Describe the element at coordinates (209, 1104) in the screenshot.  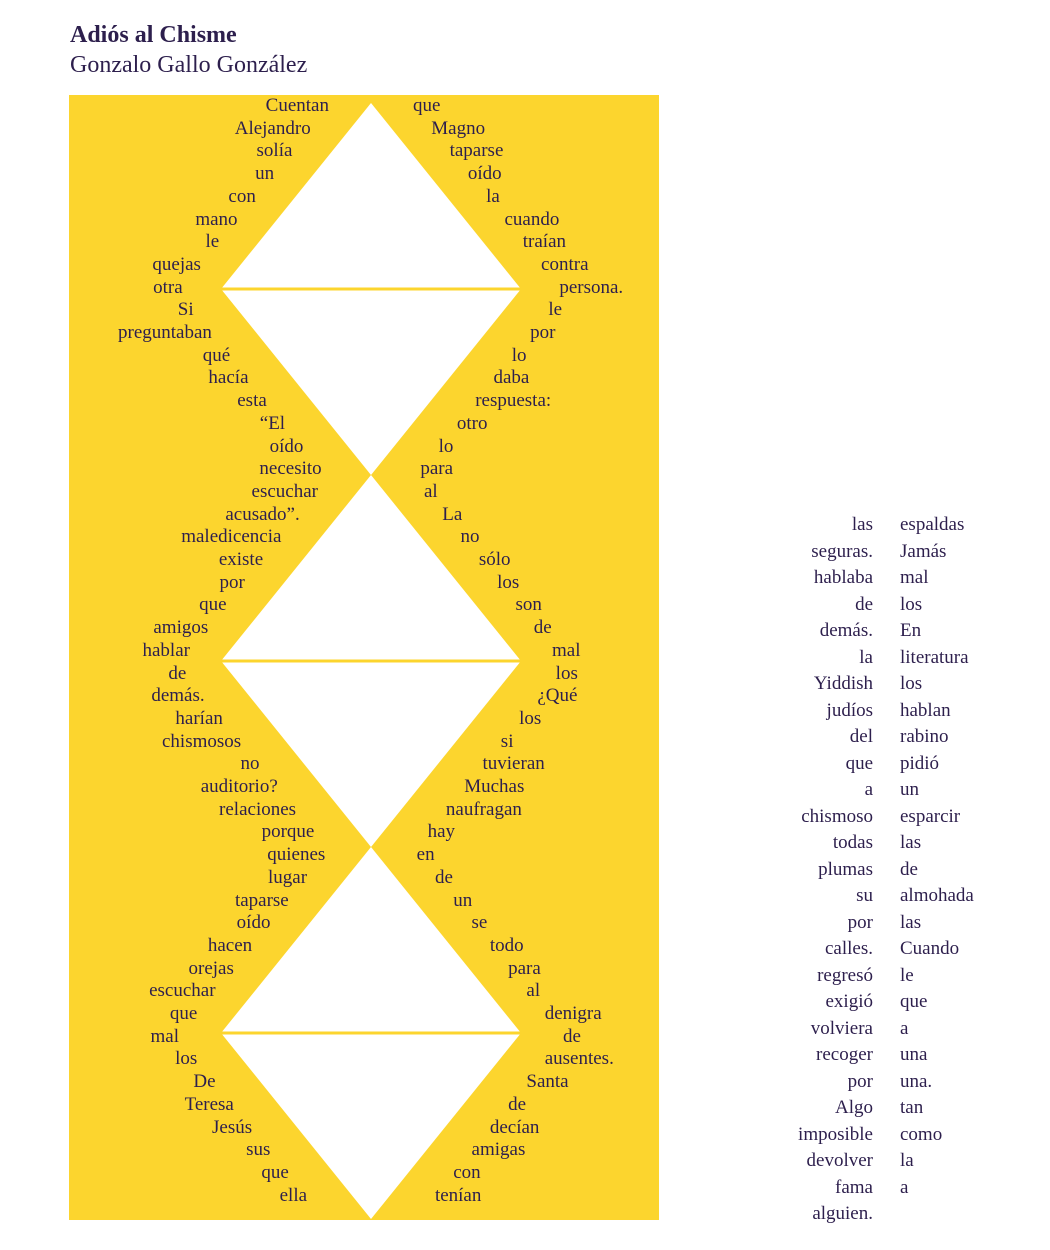
I see `poem-word-left: Teresa` at that location.